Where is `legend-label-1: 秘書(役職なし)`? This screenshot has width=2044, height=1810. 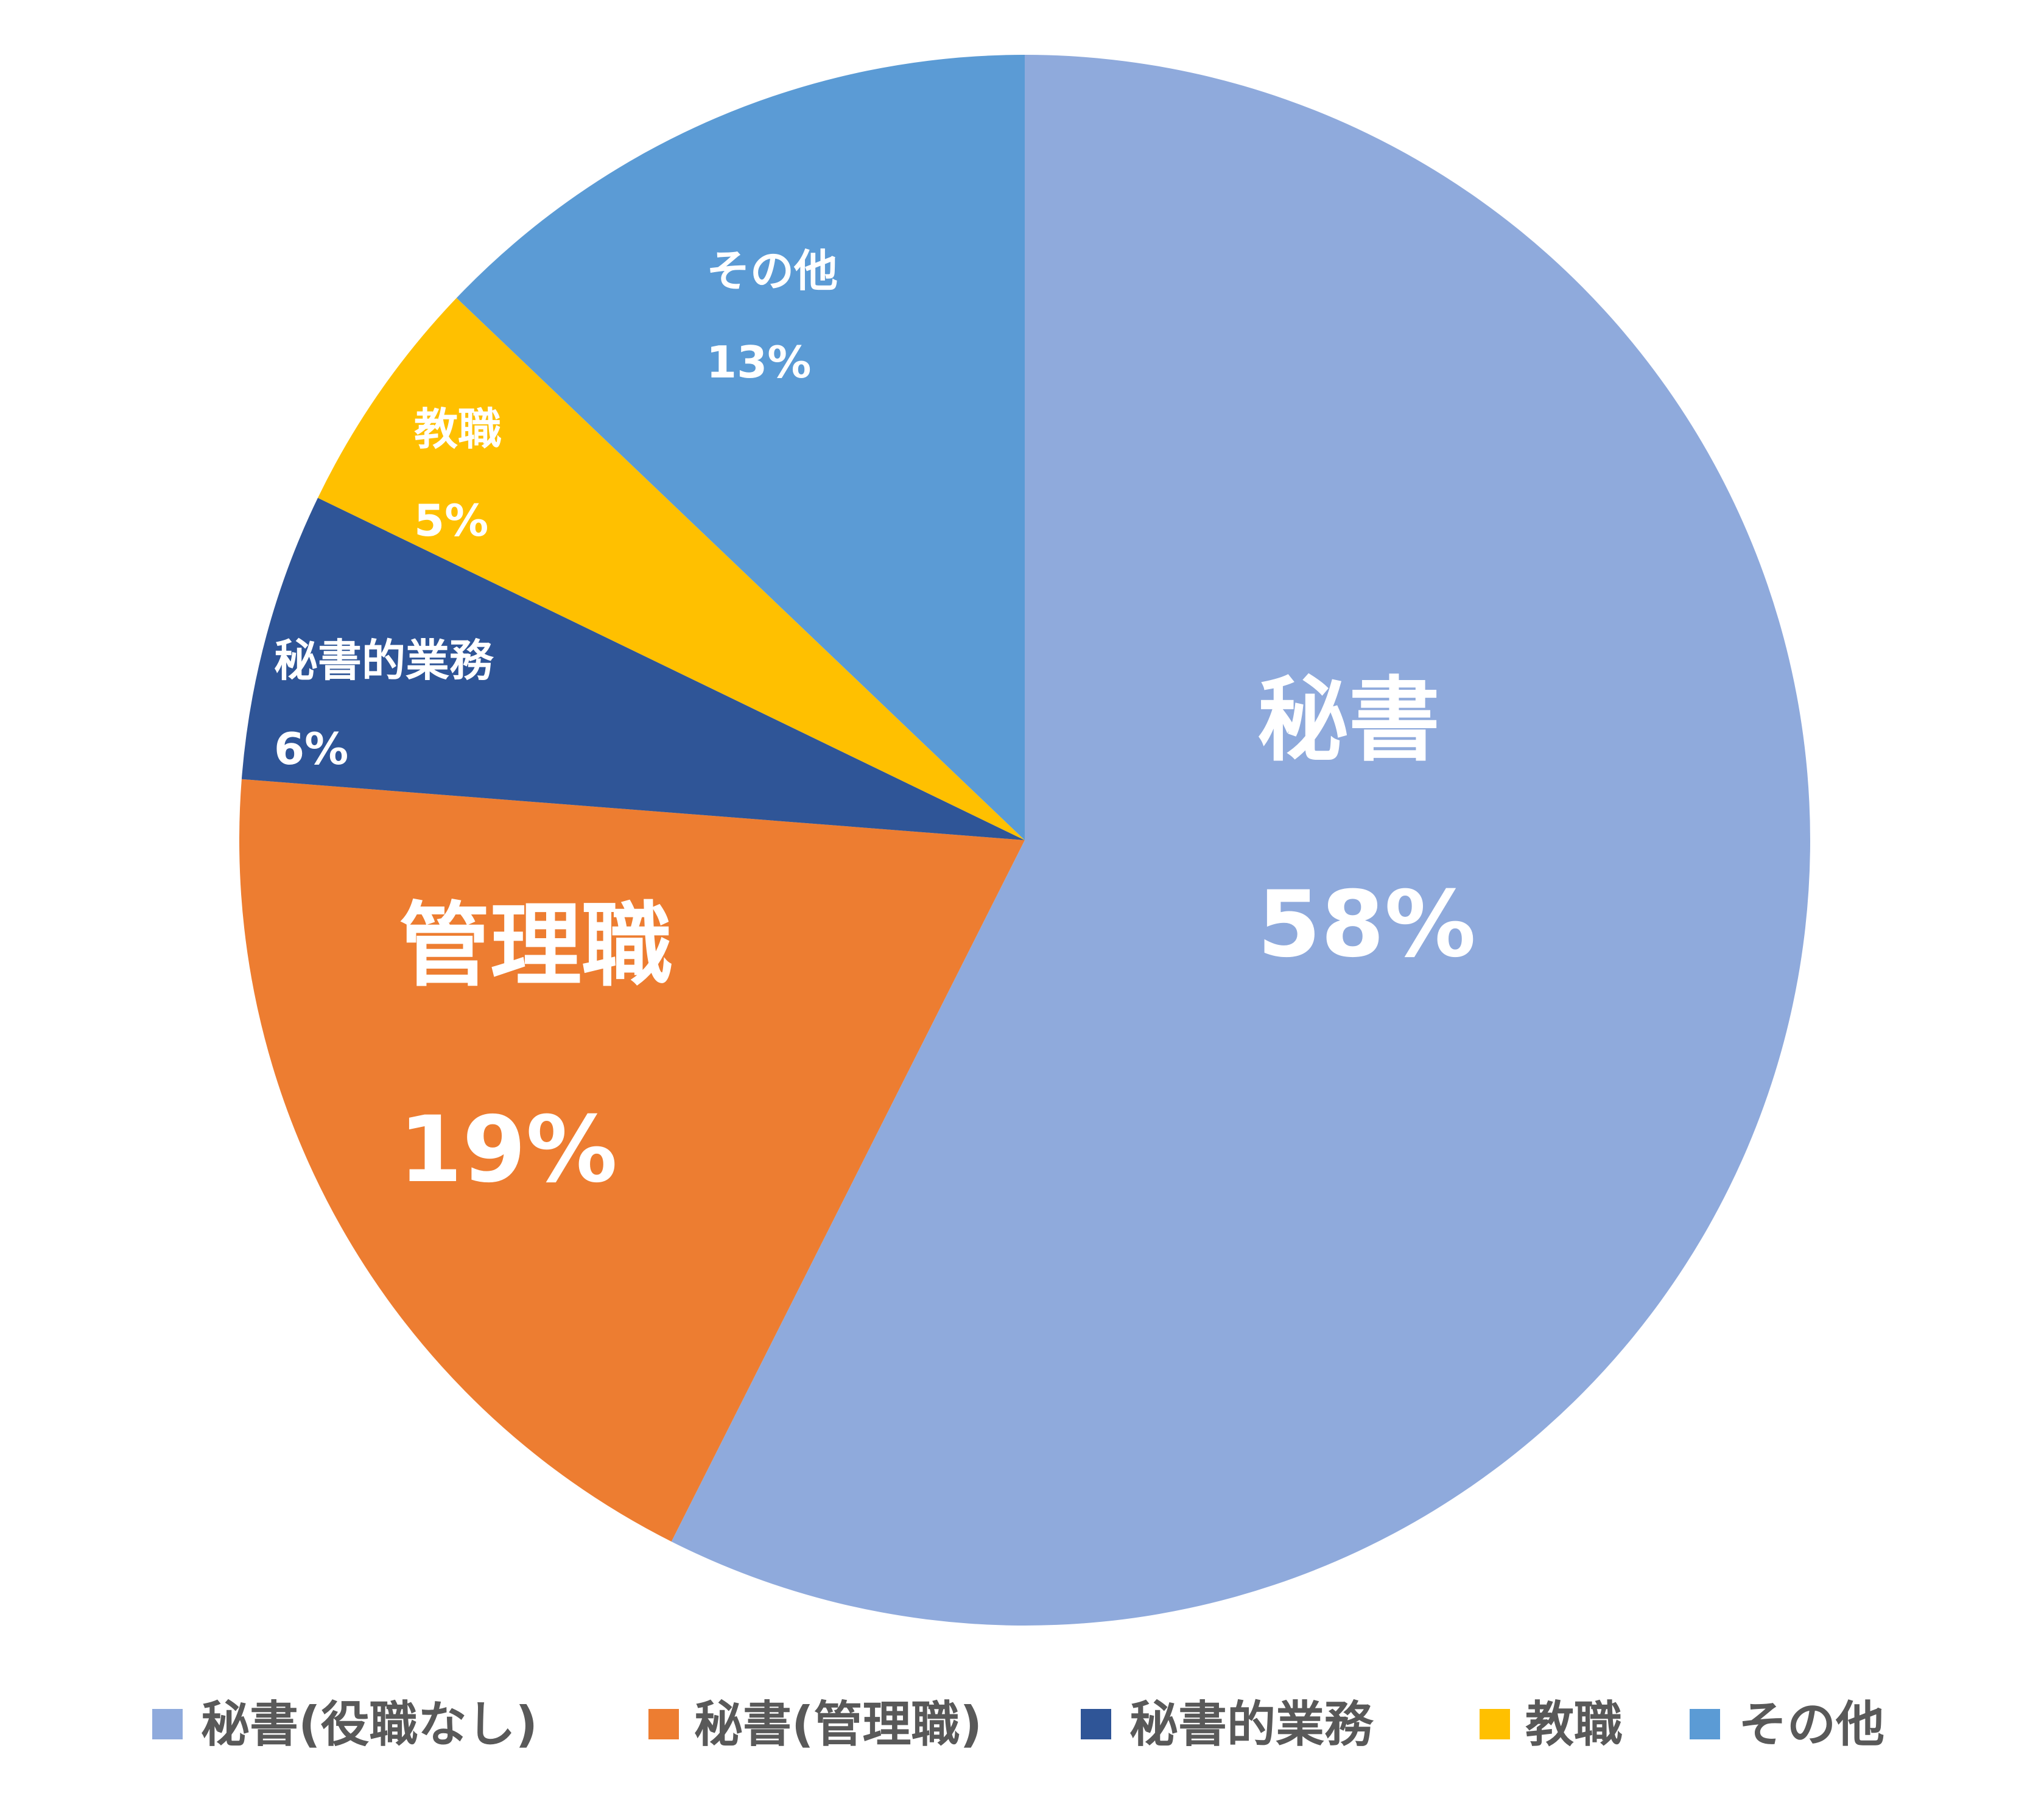 legend-label-1: 秘書(役職なし) is located at coordinates (369, 1724).